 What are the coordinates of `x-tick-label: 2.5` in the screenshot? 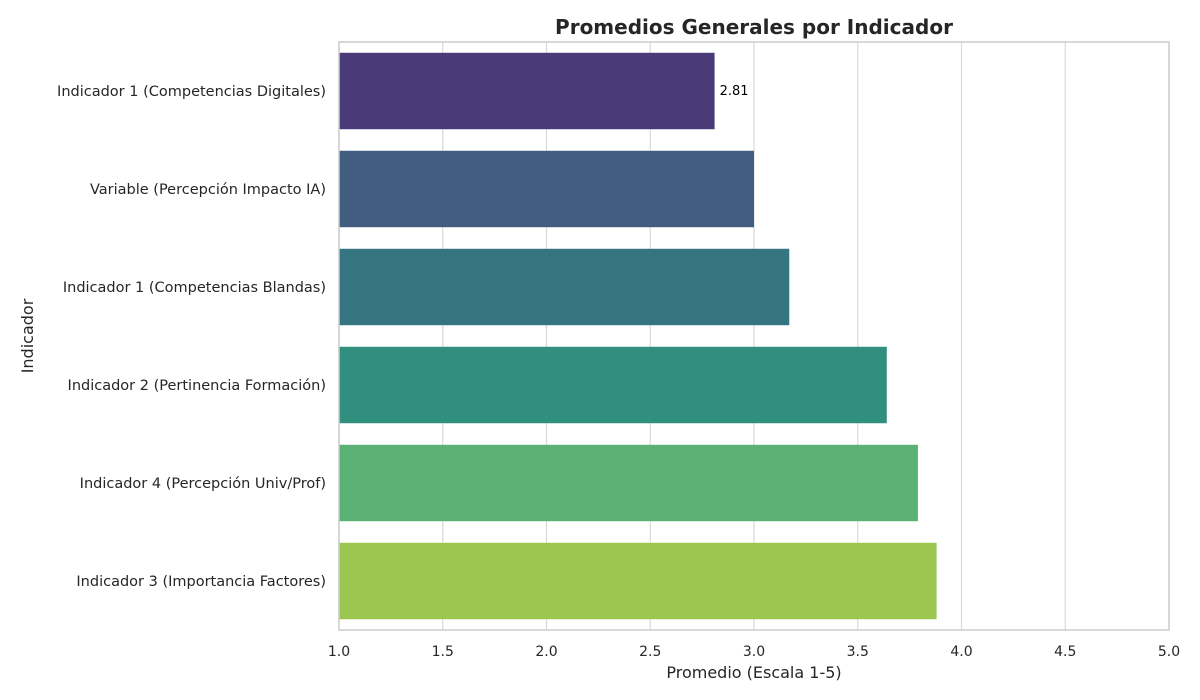 It's located at (650, 652).